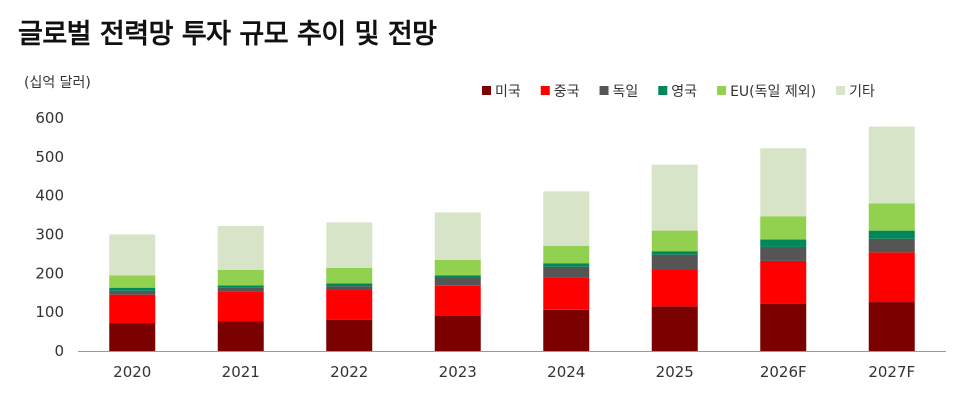 Image resolution: width=966 pixels, height=400 pixels. Describe the element at coordinates (349, 372) in the screenshot. I see `x-tick-label: 2022` at that location.